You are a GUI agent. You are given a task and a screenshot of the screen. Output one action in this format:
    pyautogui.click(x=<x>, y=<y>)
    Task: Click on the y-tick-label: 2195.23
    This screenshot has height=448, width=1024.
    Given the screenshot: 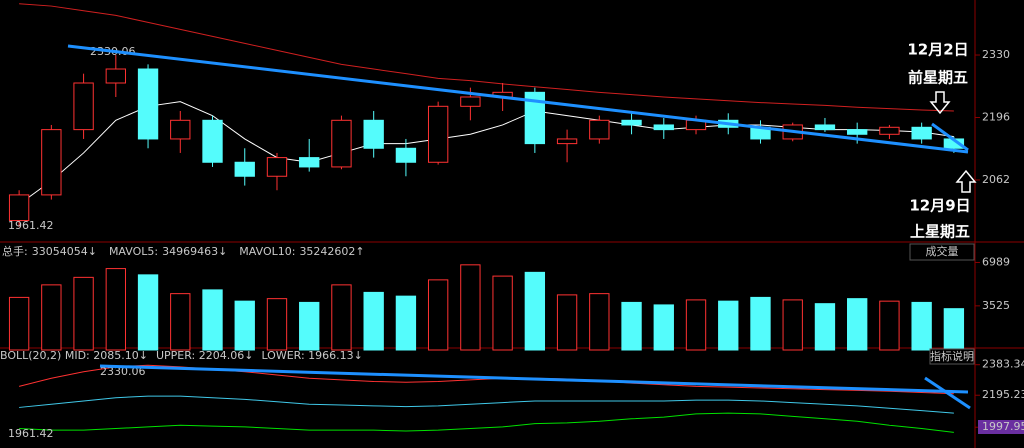 What is the action you would take?
    pyautogui.click(x=1003, y=394)
    